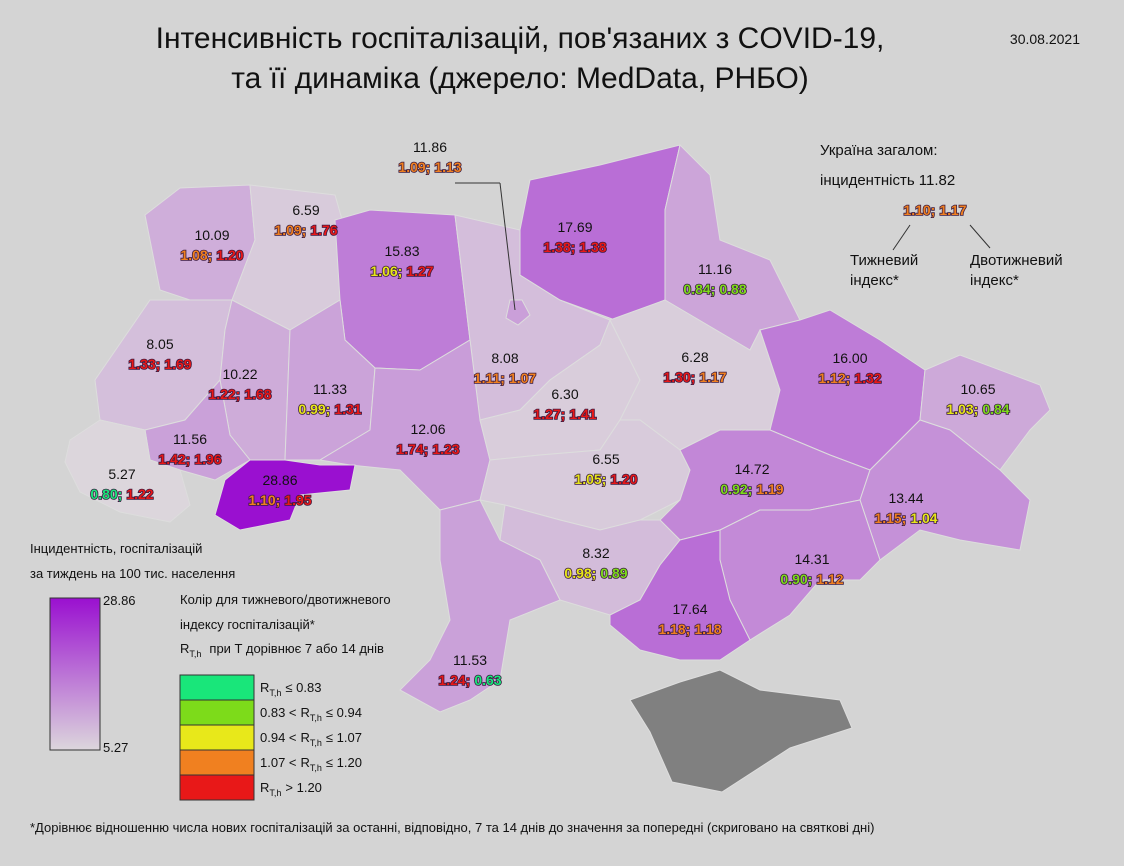 The height and width of the screenshot is (866, 1124). What do you see at coordinates (447, 167) in the screenshot?
I see `biweekly-index: 1.13` at bounding box center [447, 167].